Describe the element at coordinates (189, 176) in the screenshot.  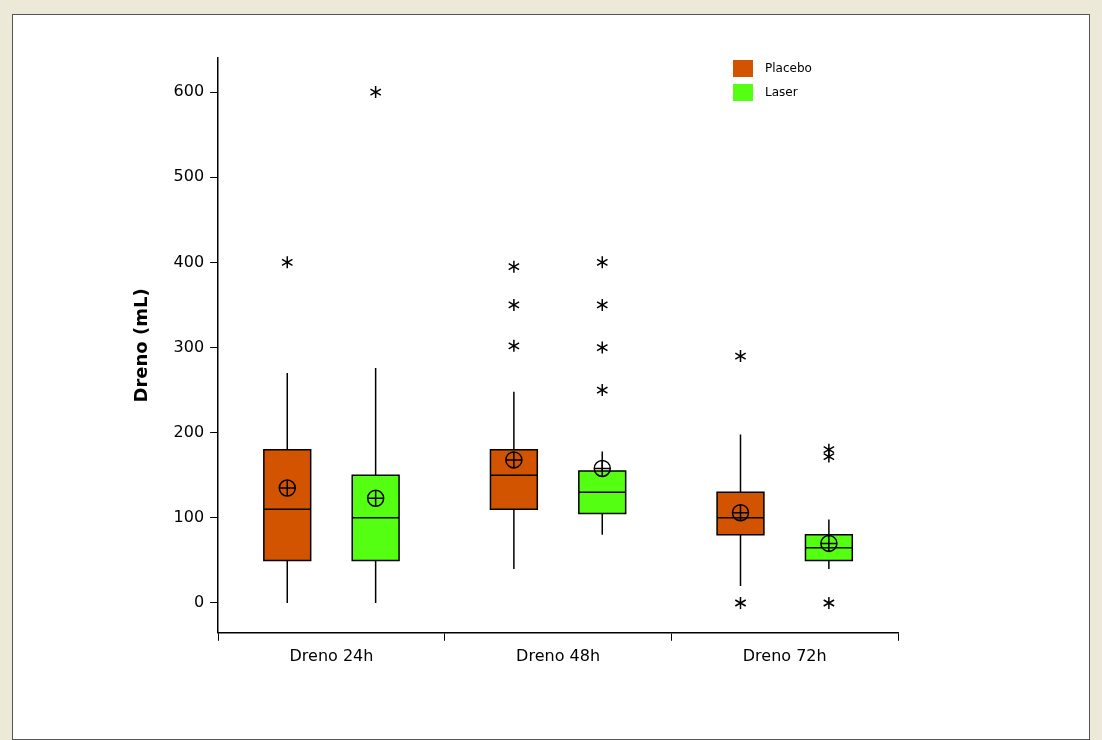
I see `y-tick-label: 500` at that location.